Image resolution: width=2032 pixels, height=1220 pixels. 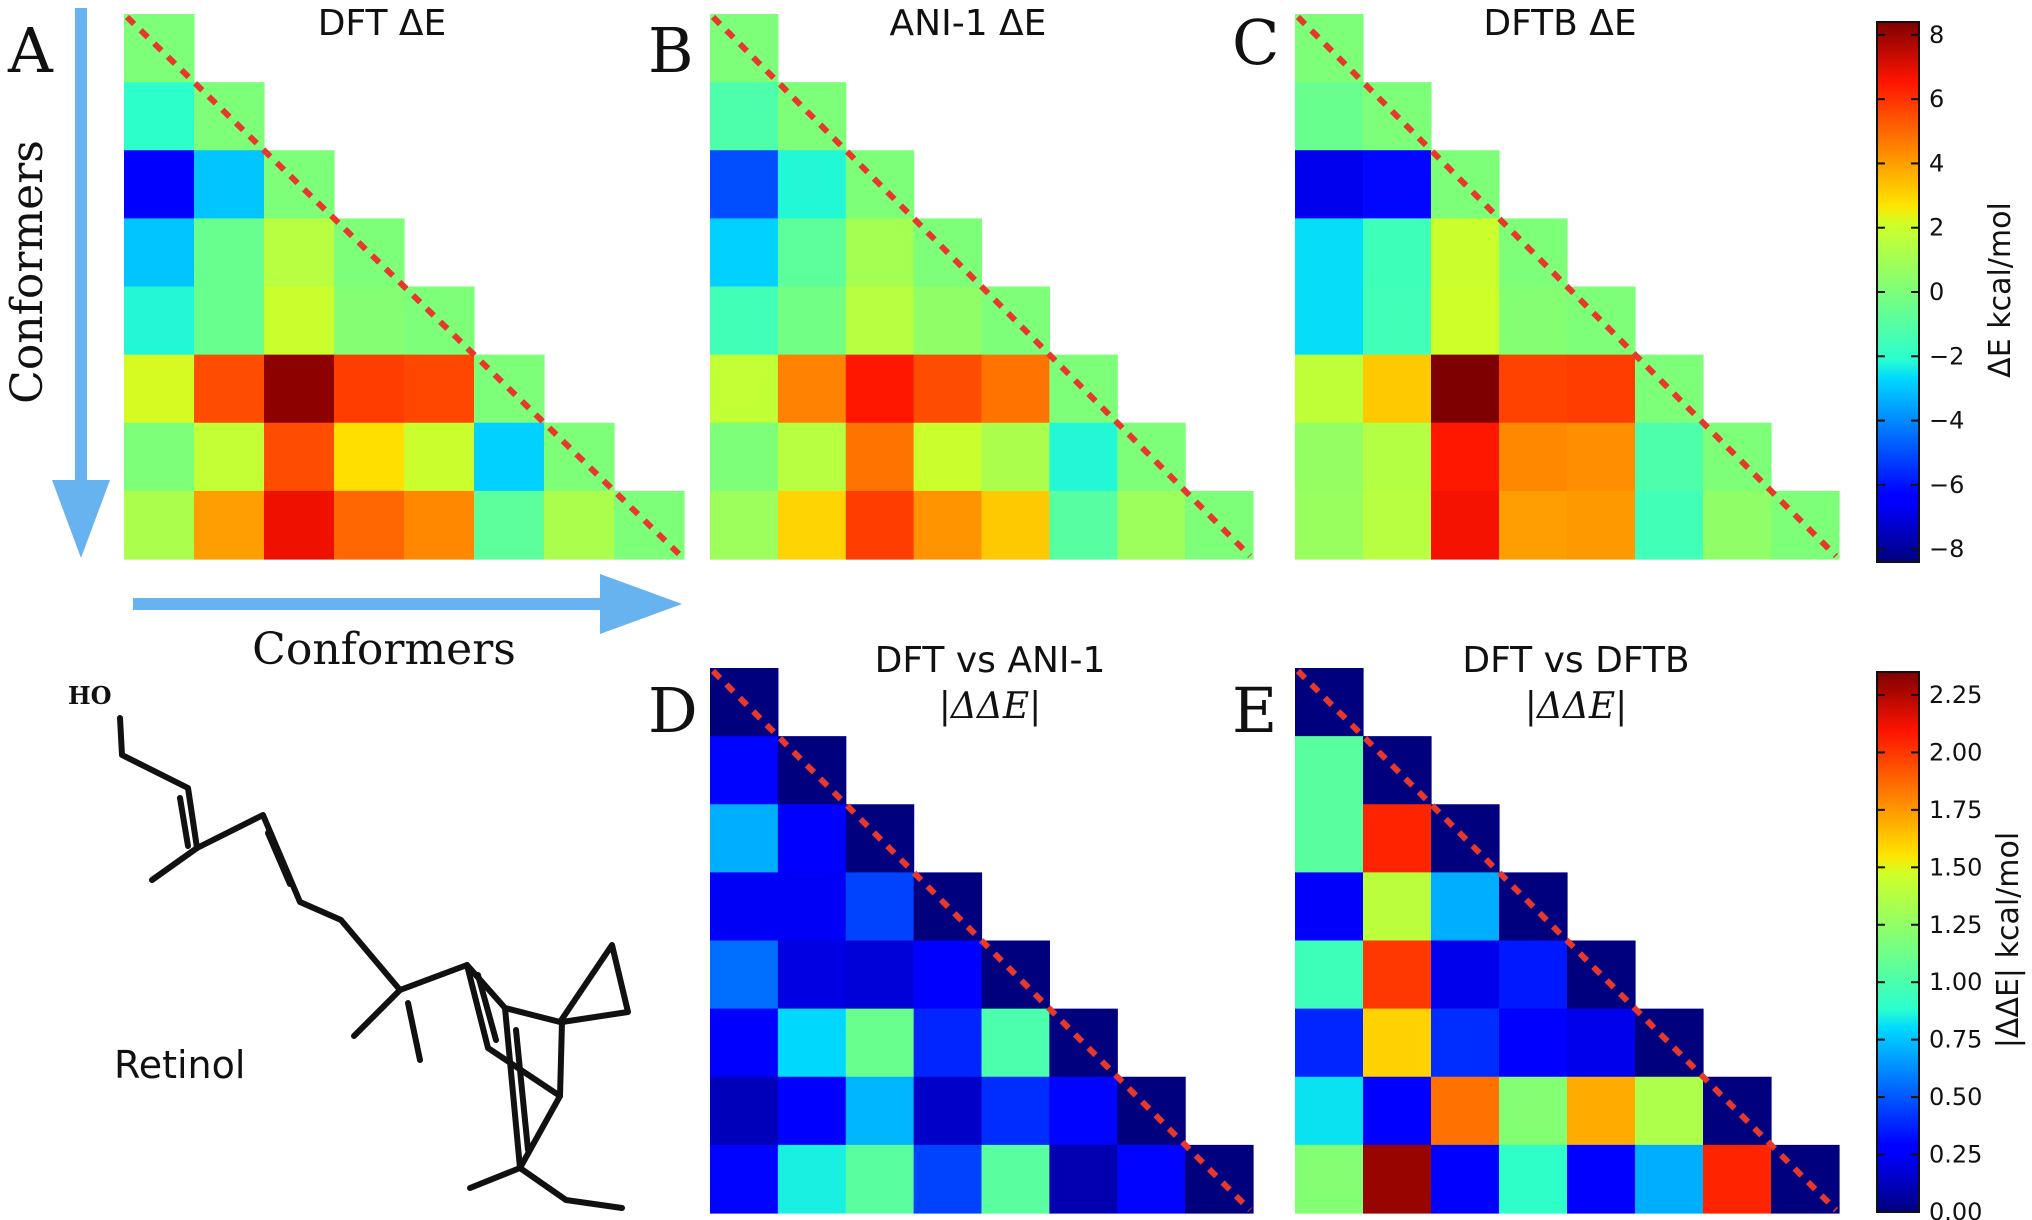 What do you see at coordinates (81, 283) in the screenshot?
I see `y-axis-arrow` at bounding box center [81, 283].